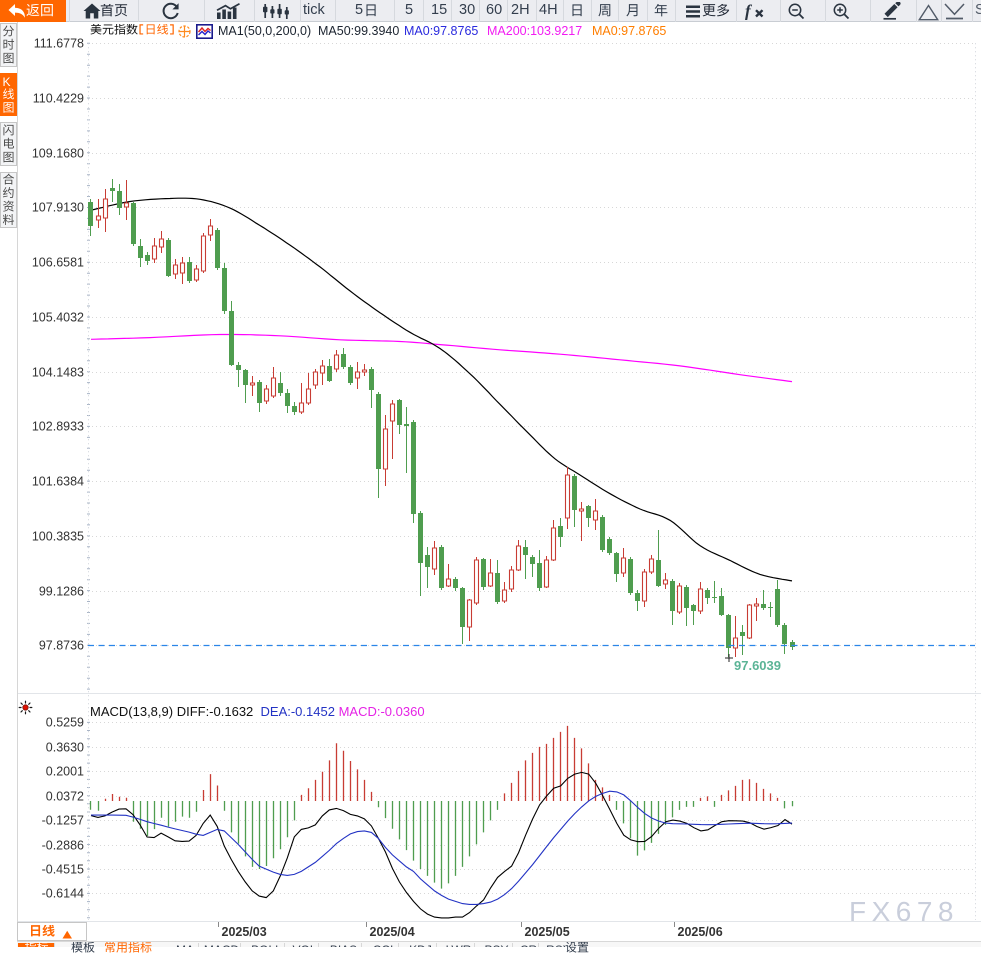  What do you see at coordinates (63, 894) in the screenshot?
I see `svg-text: -0.6144` at bounding box center [63, 894].